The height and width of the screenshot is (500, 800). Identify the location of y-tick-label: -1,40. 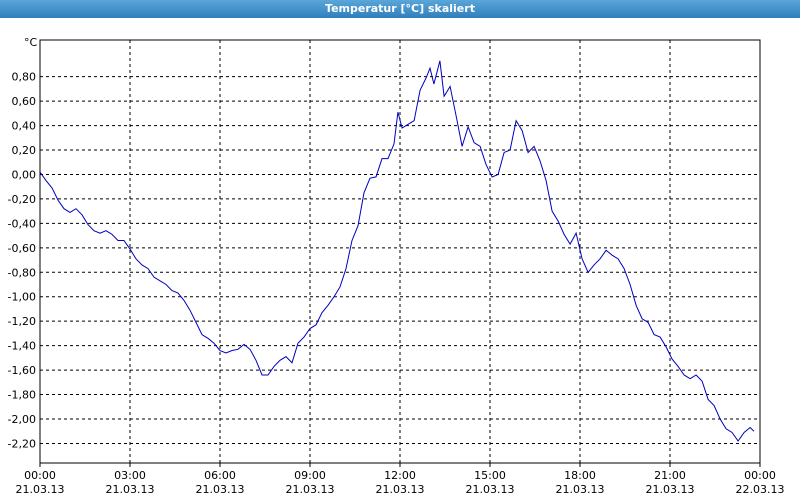
(22, 346).